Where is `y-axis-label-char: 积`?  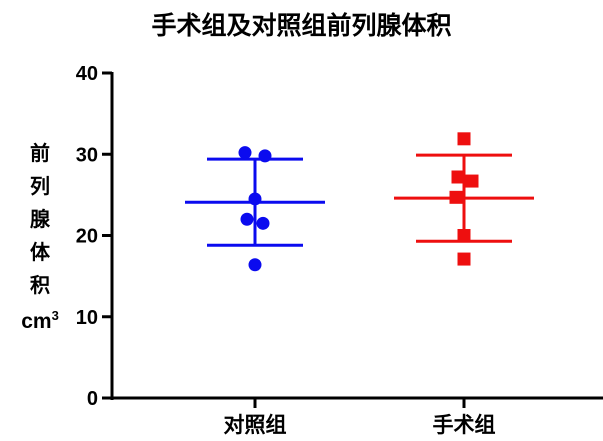 y-axis-label-char: 积 is located at coordinates (40, 285).